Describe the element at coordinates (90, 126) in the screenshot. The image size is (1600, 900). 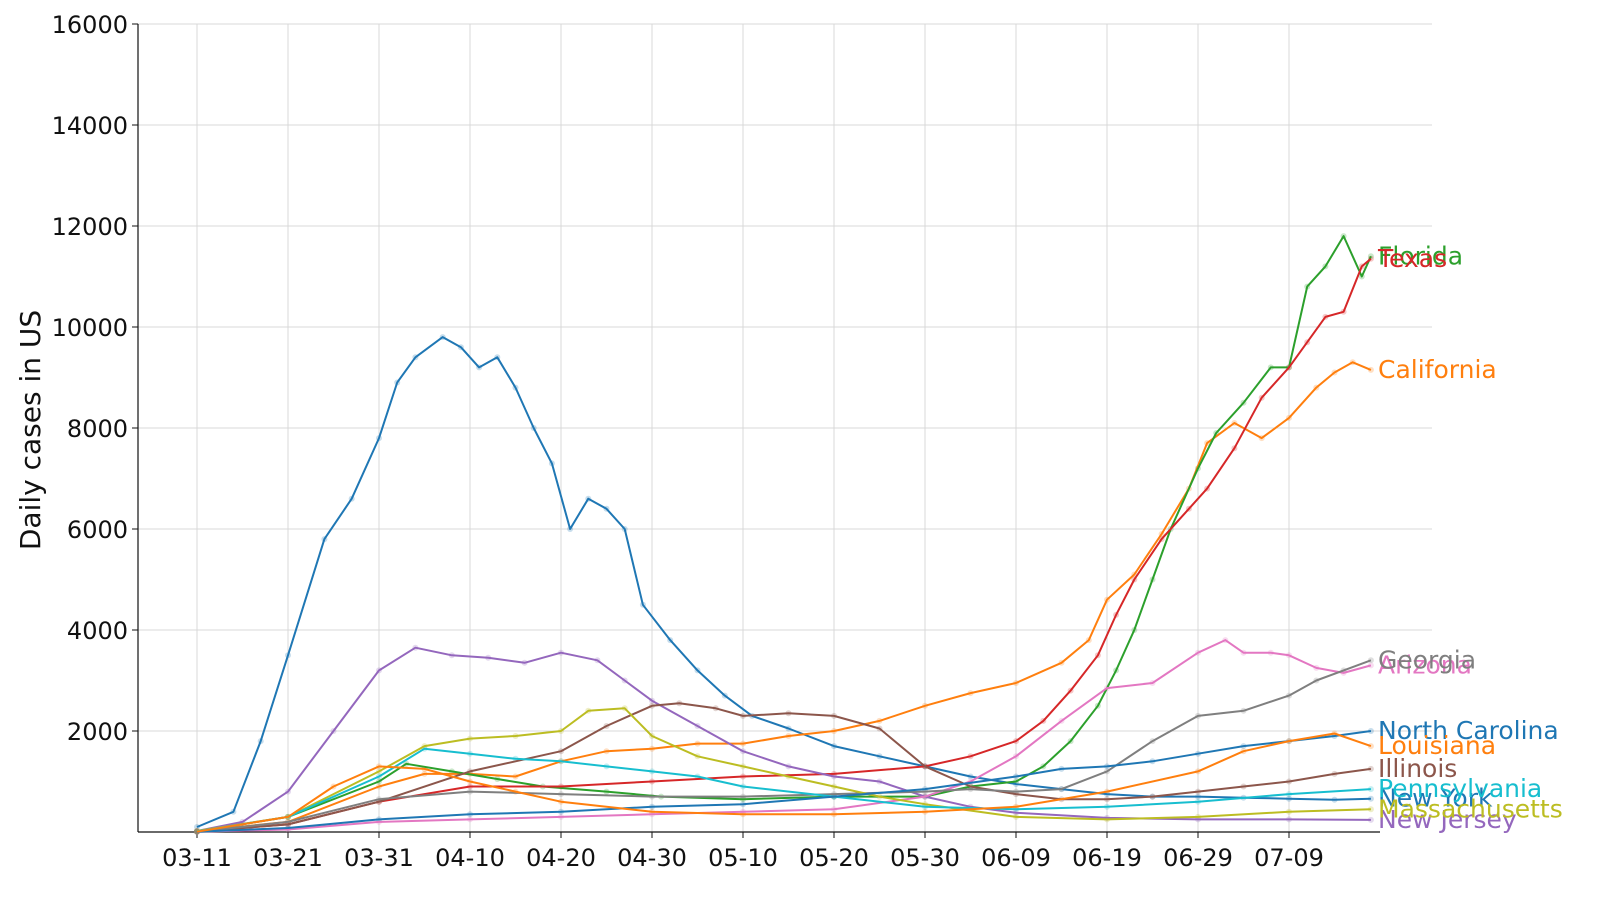
I see `y-tick-label: 14000` at that location.